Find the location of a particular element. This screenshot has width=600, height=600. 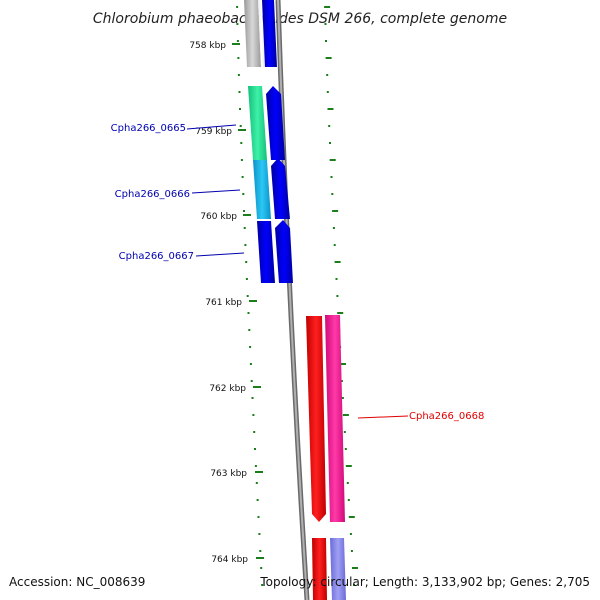

gene-label-0665: Cpha266_0665 is located at coordinates (148, 128).